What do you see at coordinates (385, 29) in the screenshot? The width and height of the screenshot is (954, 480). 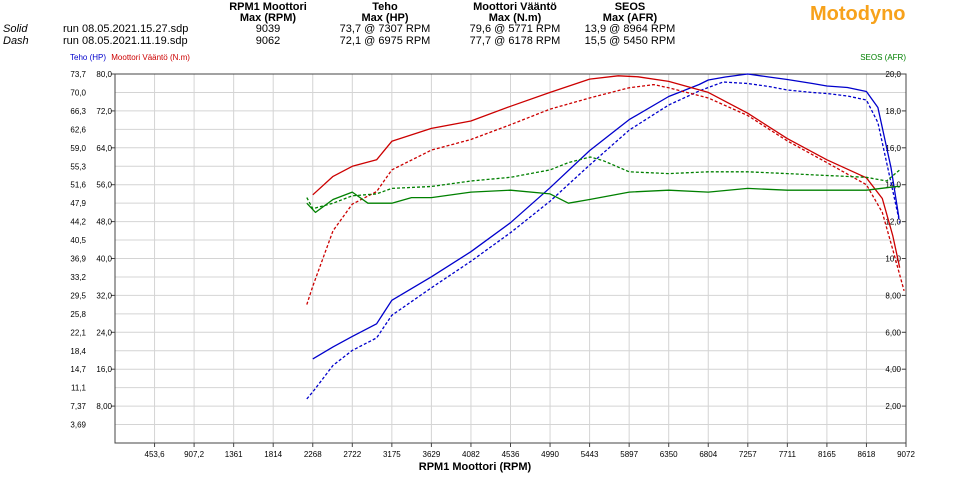 I see `run-hp-solid: 73,7 @ 7307 RPM` at bounding box center [385, 29].